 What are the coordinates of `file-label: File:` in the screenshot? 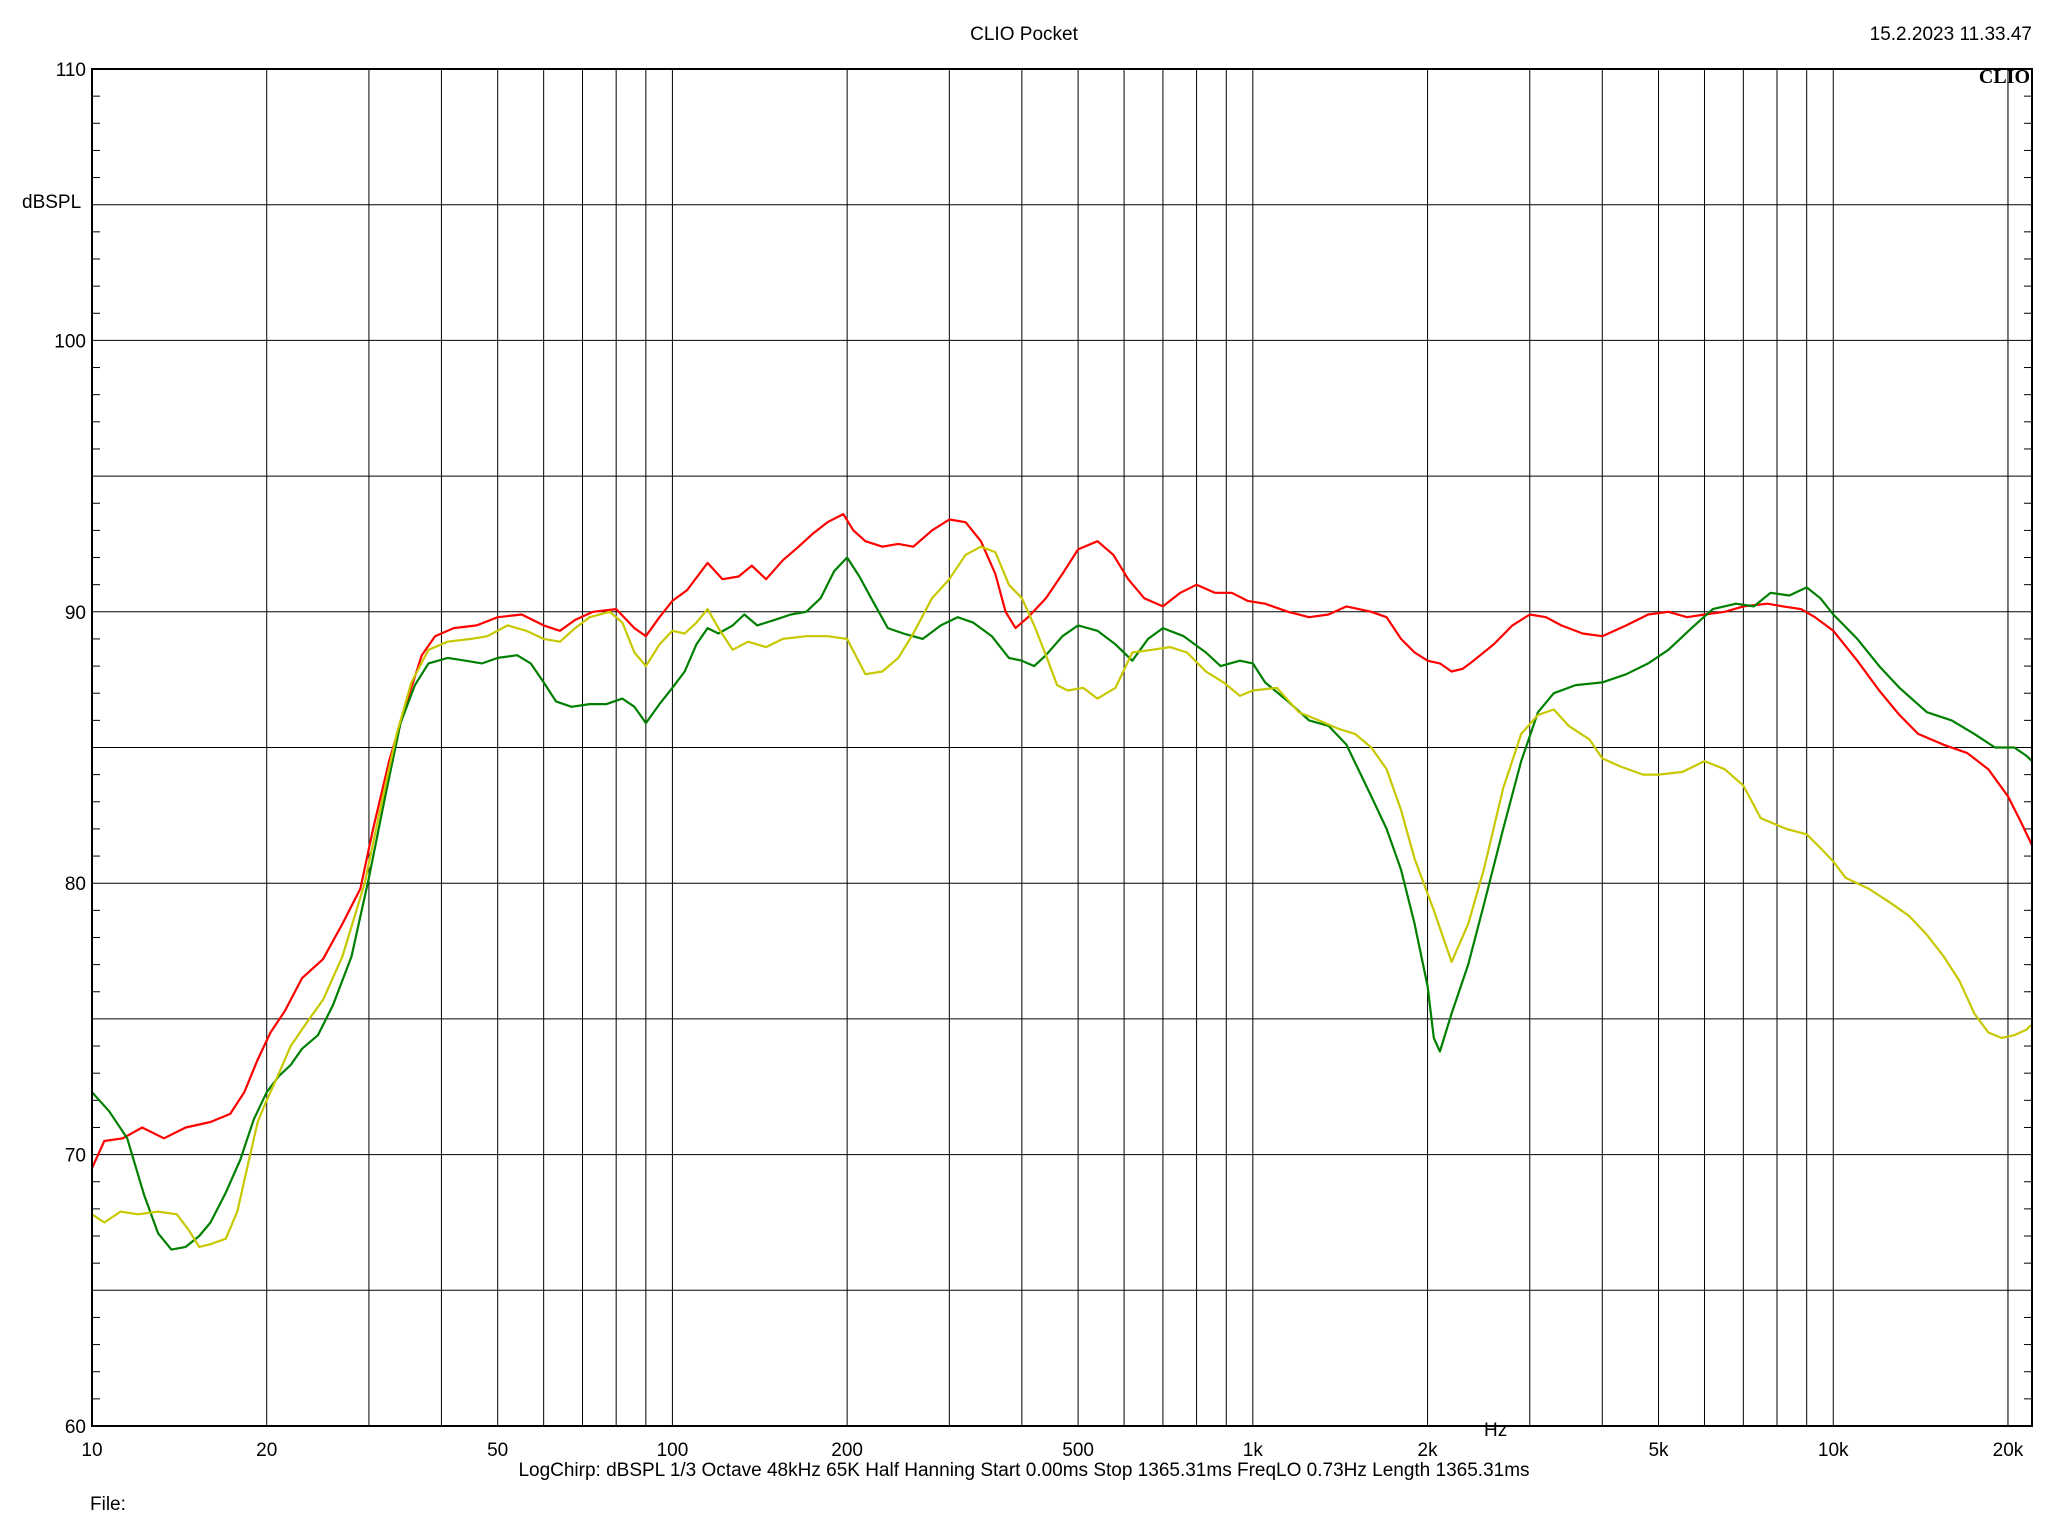 It's located at (108, 1504).